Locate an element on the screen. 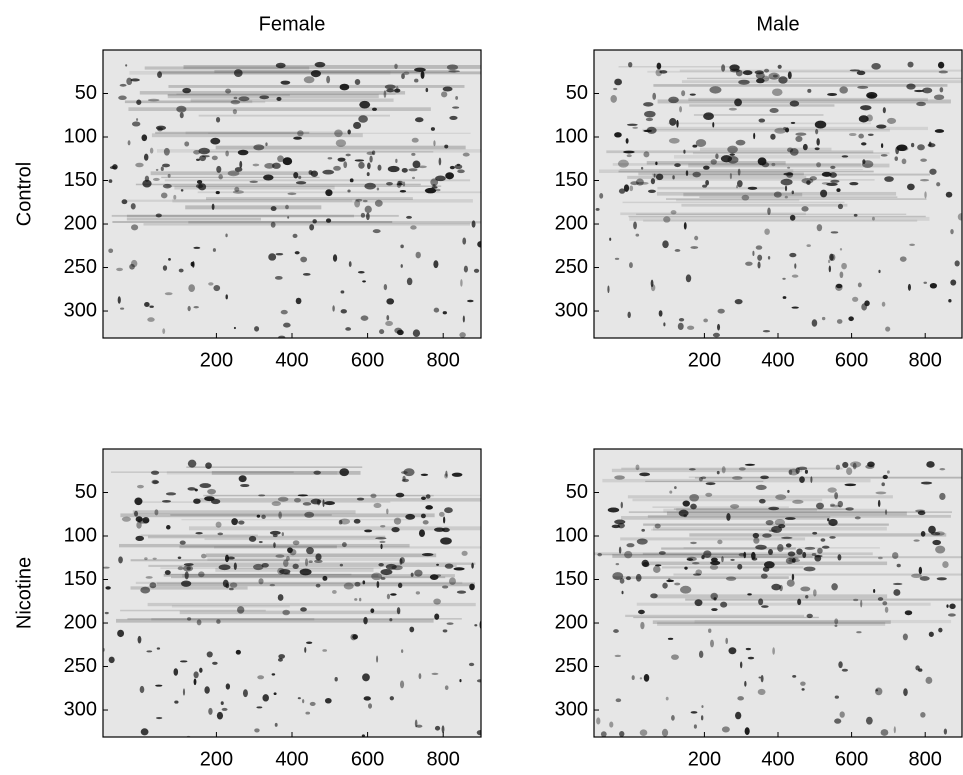 This screenshot has height=775, width=963. y-tick-label: 100 is located at coordinates (571, 136).